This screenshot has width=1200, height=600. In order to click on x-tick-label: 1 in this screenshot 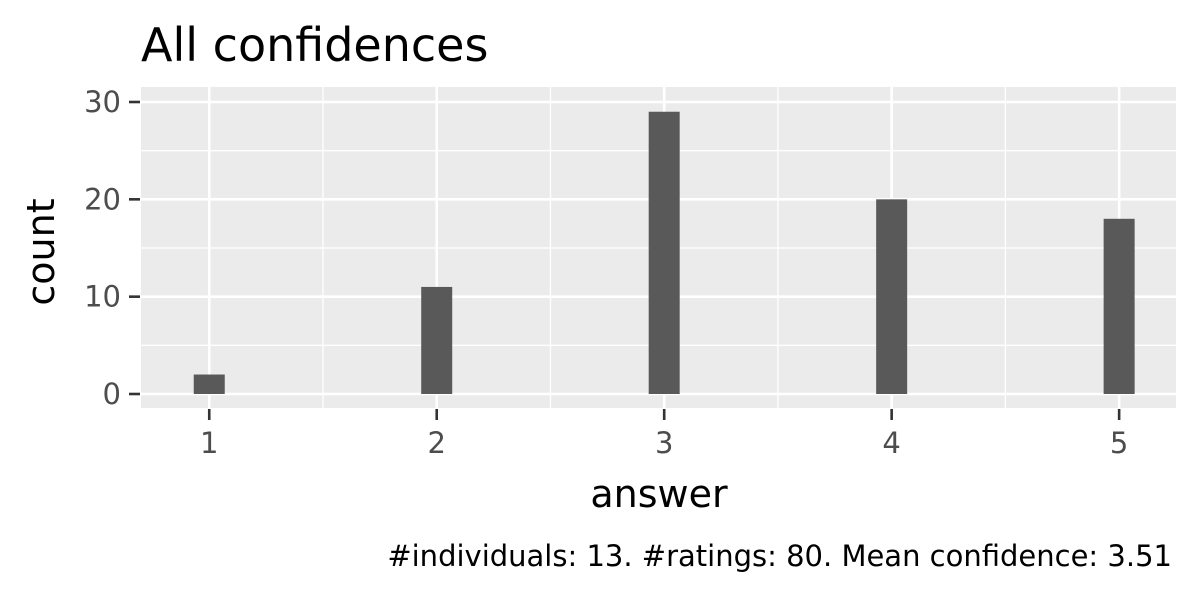, I will do `click(209, 443)`.